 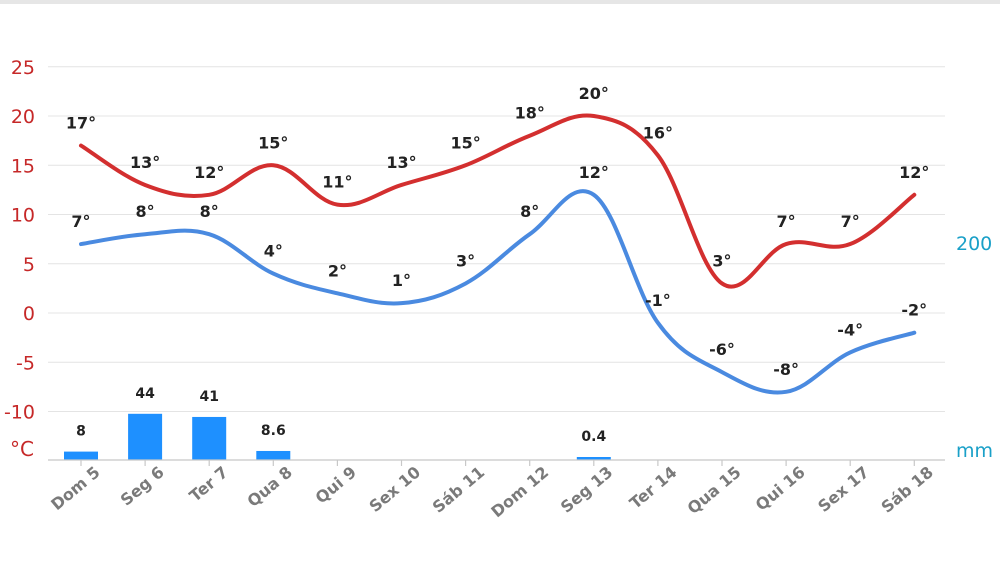 I want to click on max-temp-label: 17°, so click(x=81, y=123).